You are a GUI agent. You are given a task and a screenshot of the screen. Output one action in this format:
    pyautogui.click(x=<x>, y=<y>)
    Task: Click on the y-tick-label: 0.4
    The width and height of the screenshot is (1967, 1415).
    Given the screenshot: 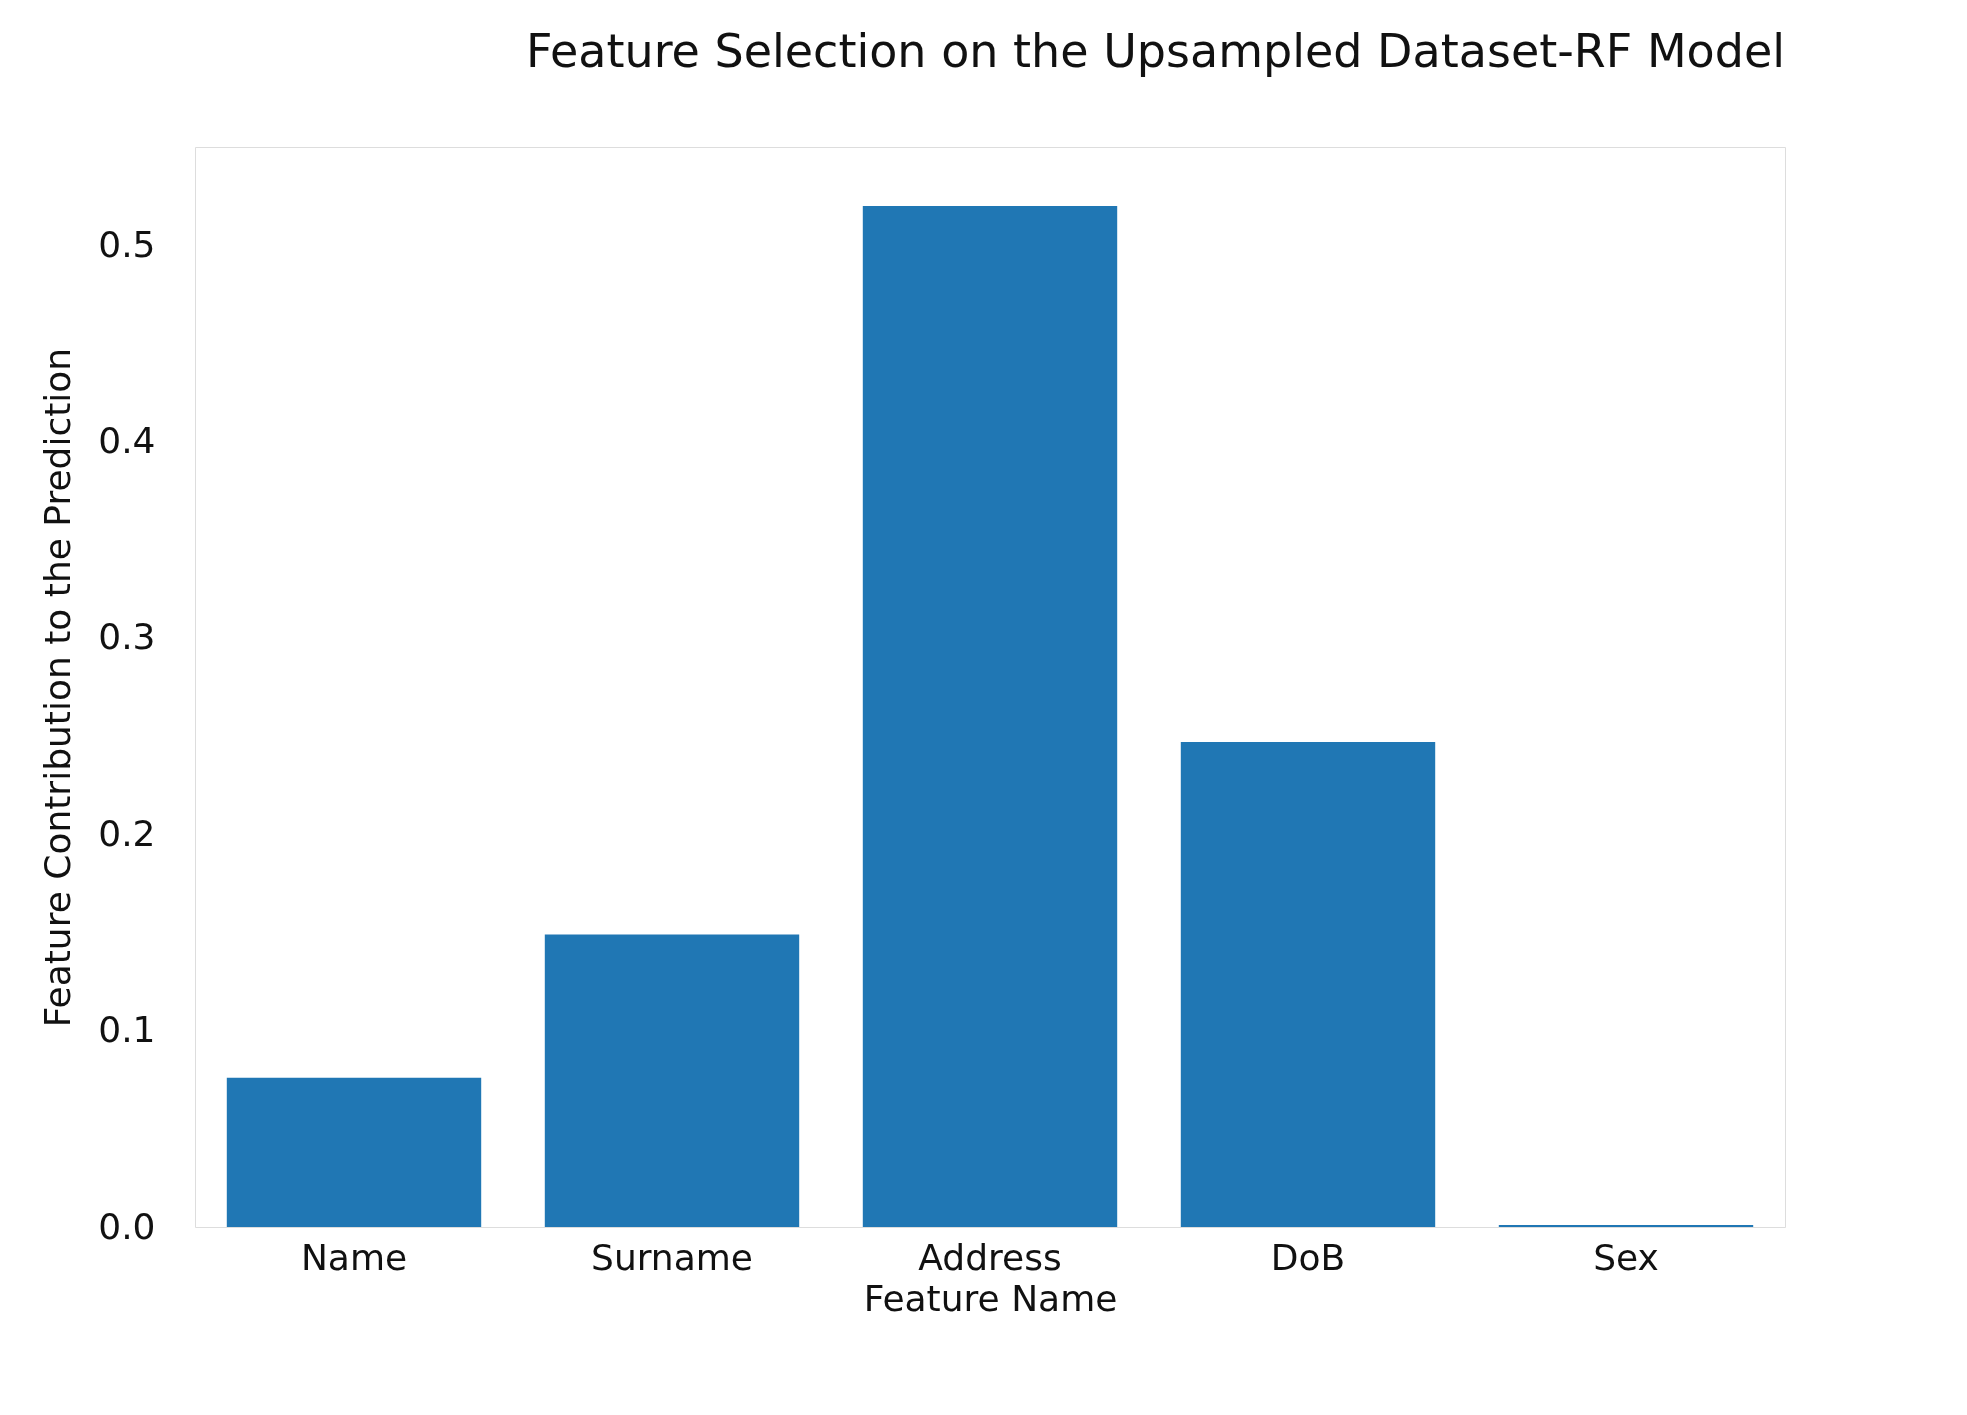 What is the action you would take?
    pyautogui.click(x=127, y=441)
    